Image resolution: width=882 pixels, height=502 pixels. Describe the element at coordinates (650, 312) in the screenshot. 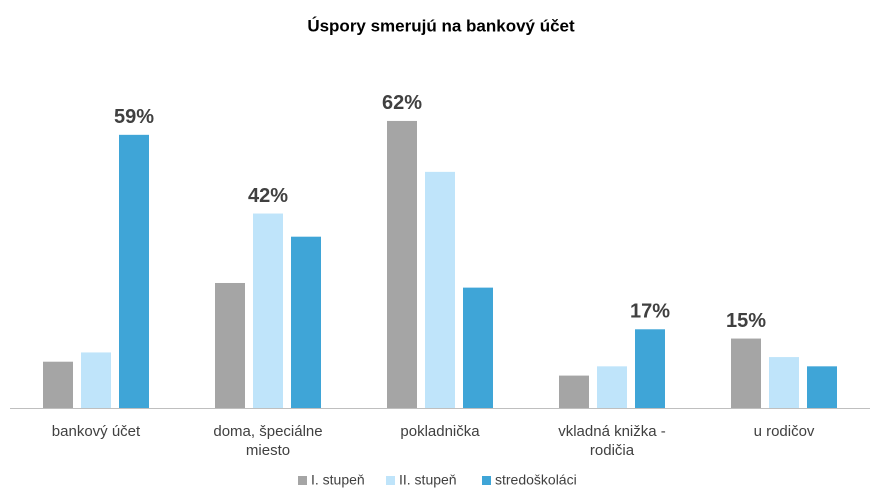

I see `data-label: 17%` at that location.